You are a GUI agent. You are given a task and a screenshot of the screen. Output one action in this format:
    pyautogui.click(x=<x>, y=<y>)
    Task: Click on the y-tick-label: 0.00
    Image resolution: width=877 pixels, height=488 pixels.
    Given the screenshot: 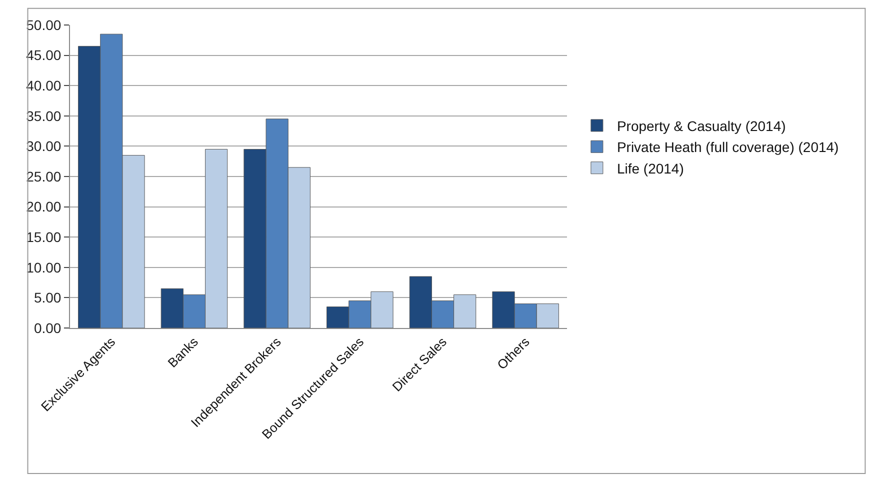 What is the action you would take?
    pyautogui.click(x=48, y=328)
    